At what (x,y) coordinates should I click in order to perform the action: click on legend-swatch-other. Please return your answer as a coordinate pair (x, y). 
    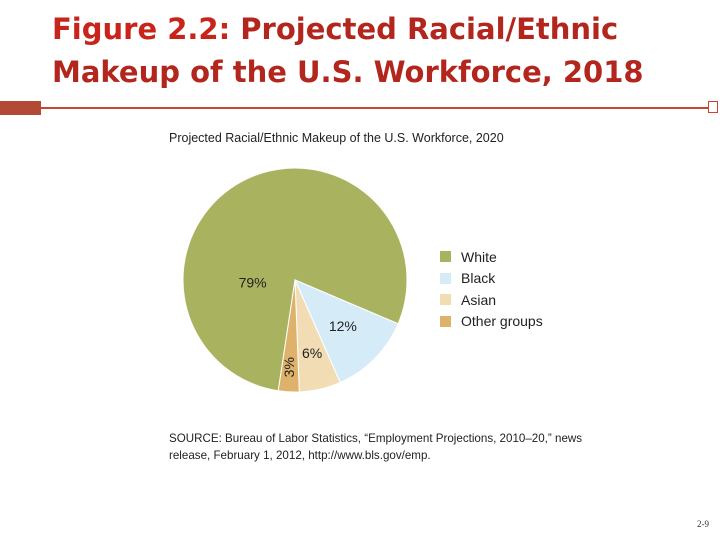
    Looking at the image, I should click on (445, 321).